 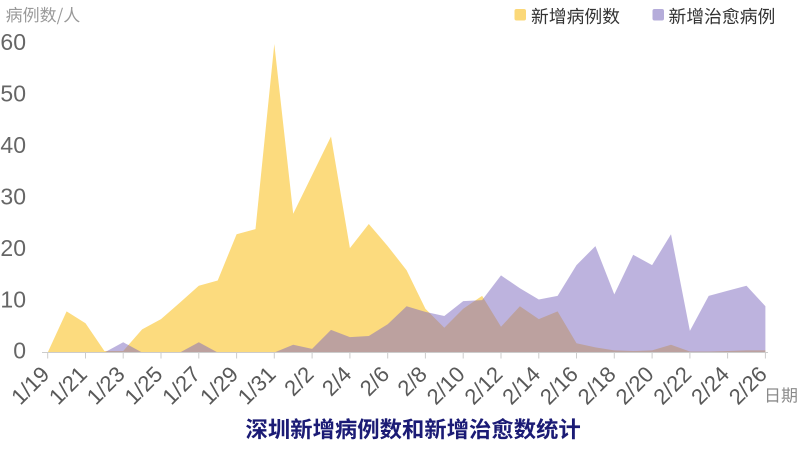 I want to click on svg-text: 30, so click(x=13, y=196).